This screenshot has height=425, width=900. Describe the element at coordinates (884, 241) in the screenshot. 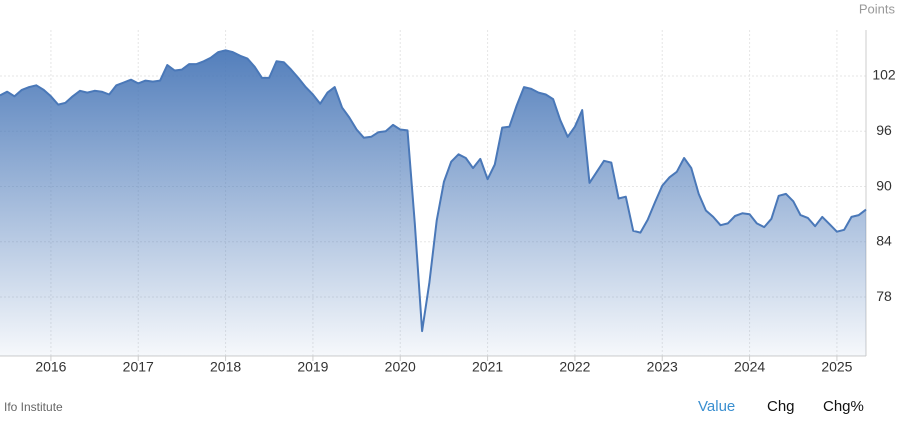

I see `y-tick-label: 84` at that location.